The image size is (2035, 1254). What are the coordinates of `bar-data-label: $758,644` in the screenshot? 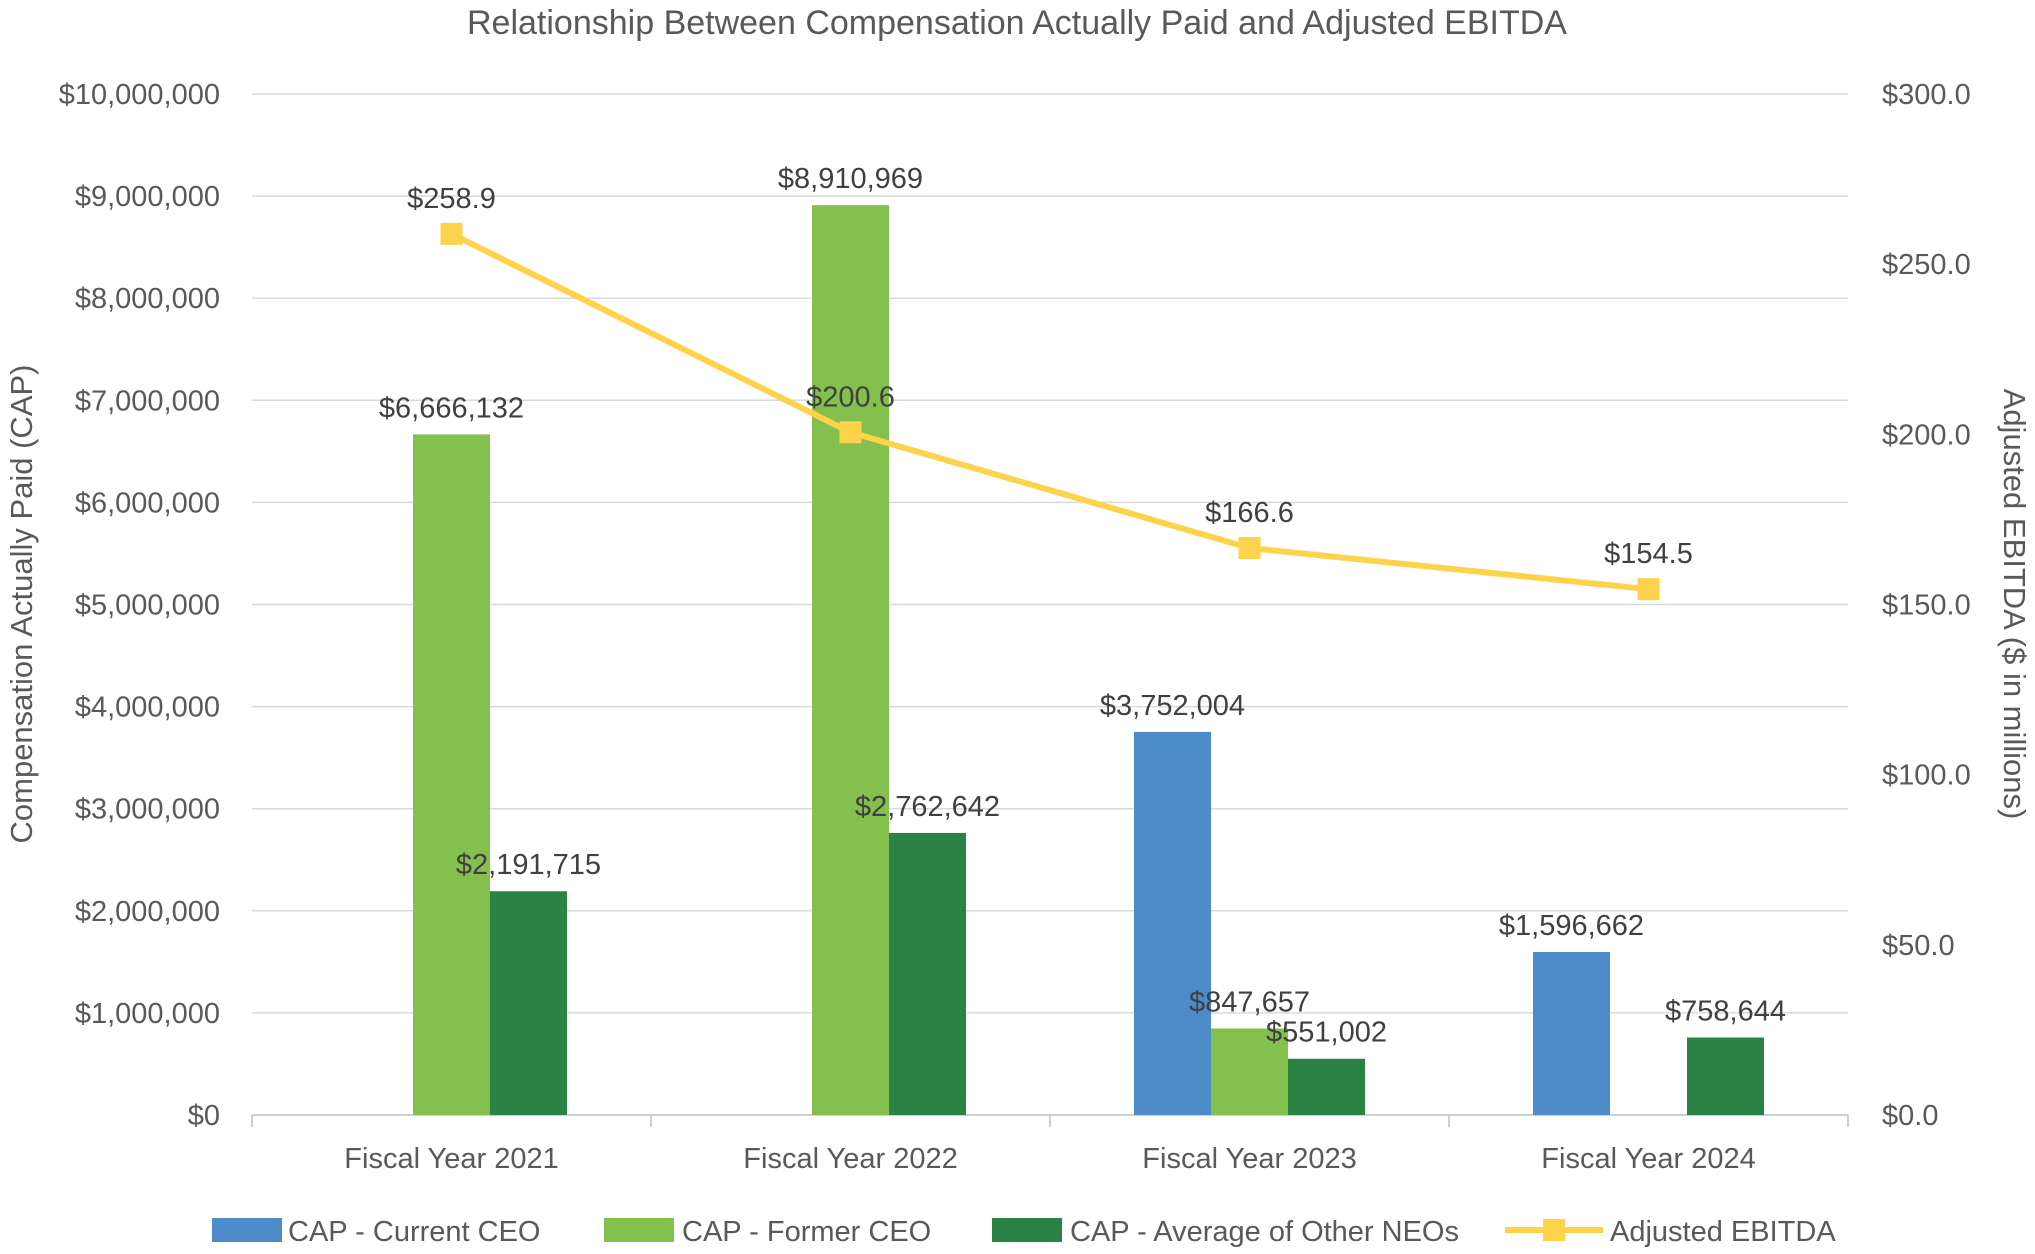 It's located at (1725, 1012).